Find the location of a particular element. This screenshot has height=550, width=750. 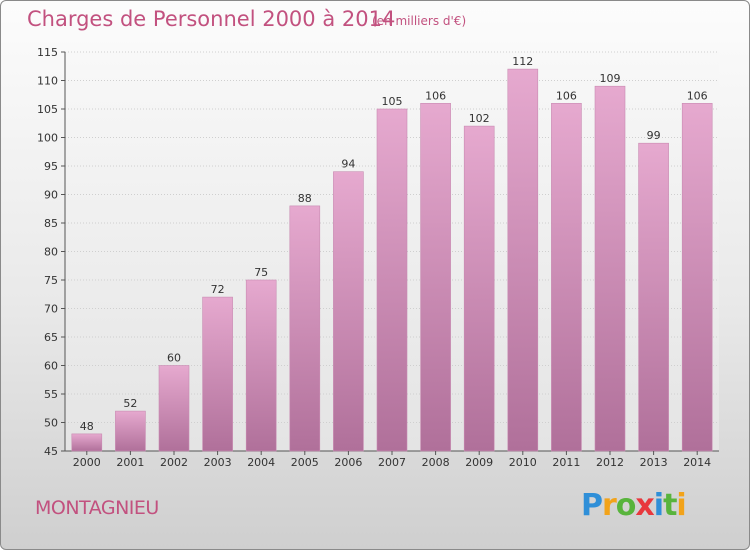

data-label-2001: 52 is located at coordinates (130, 403).